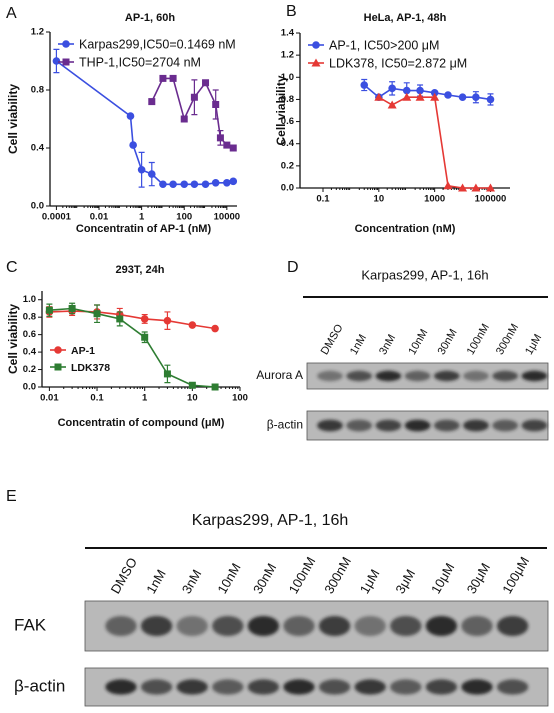  I want to click on panel-label: C, so click(12, 267).